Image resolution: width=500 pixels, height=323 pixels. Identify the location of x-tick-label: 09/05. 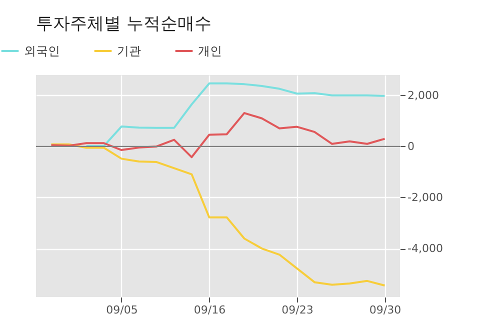
(122, 310).